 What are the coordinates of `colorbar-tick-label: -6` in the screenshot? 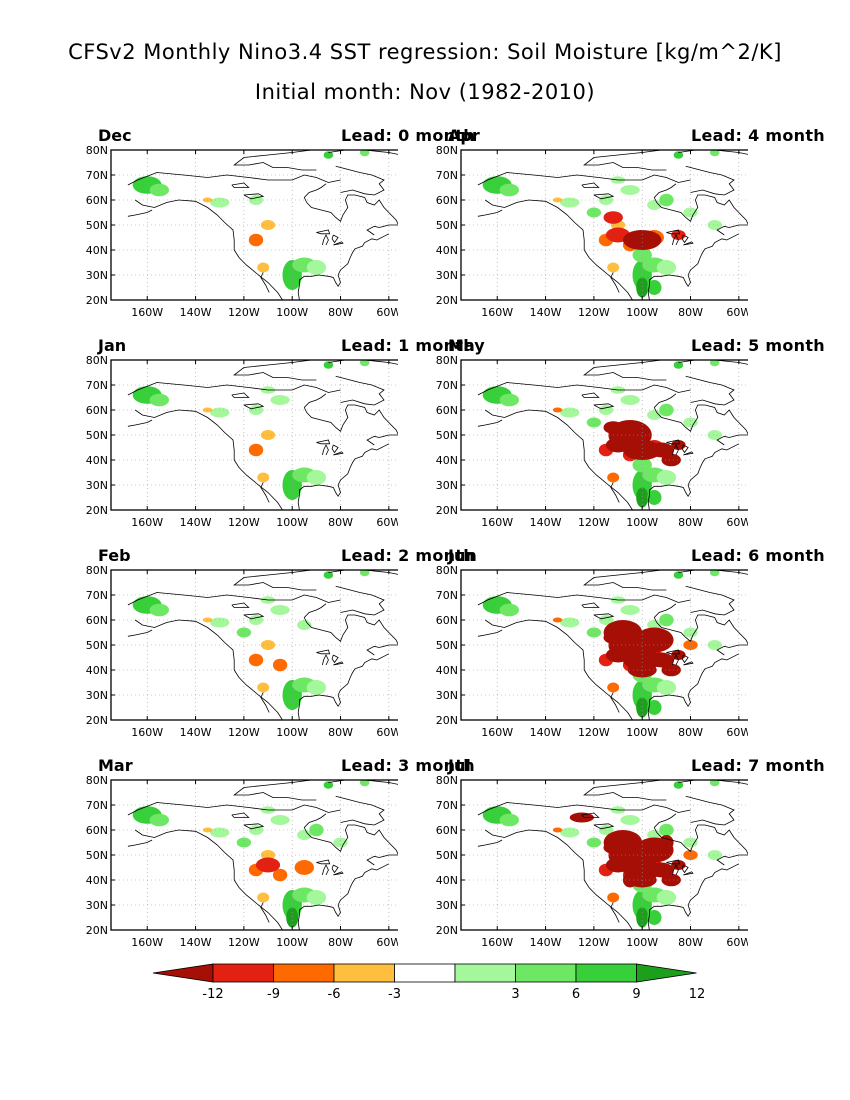 It's located at (334, 994).